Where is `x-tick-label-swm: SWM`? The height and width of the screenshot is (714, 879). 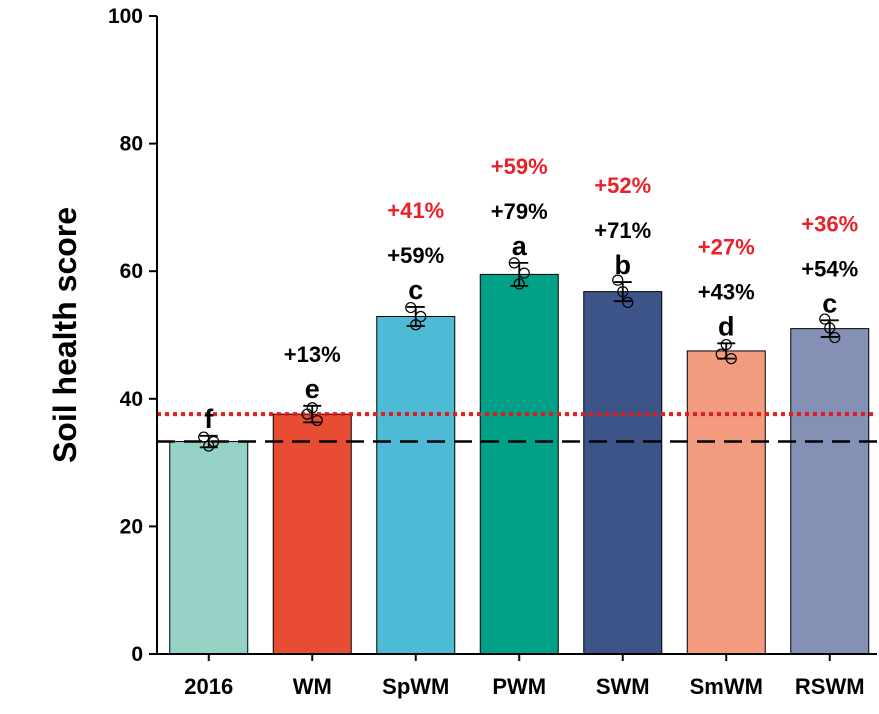
x-tick-label-swm: SWM is located at coordinates (623, 686).